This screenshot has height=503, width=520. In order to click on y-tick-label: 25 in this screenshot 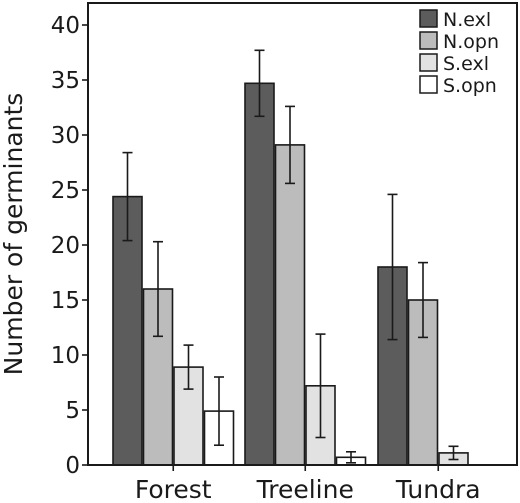, I will do `click(65, 191)`.